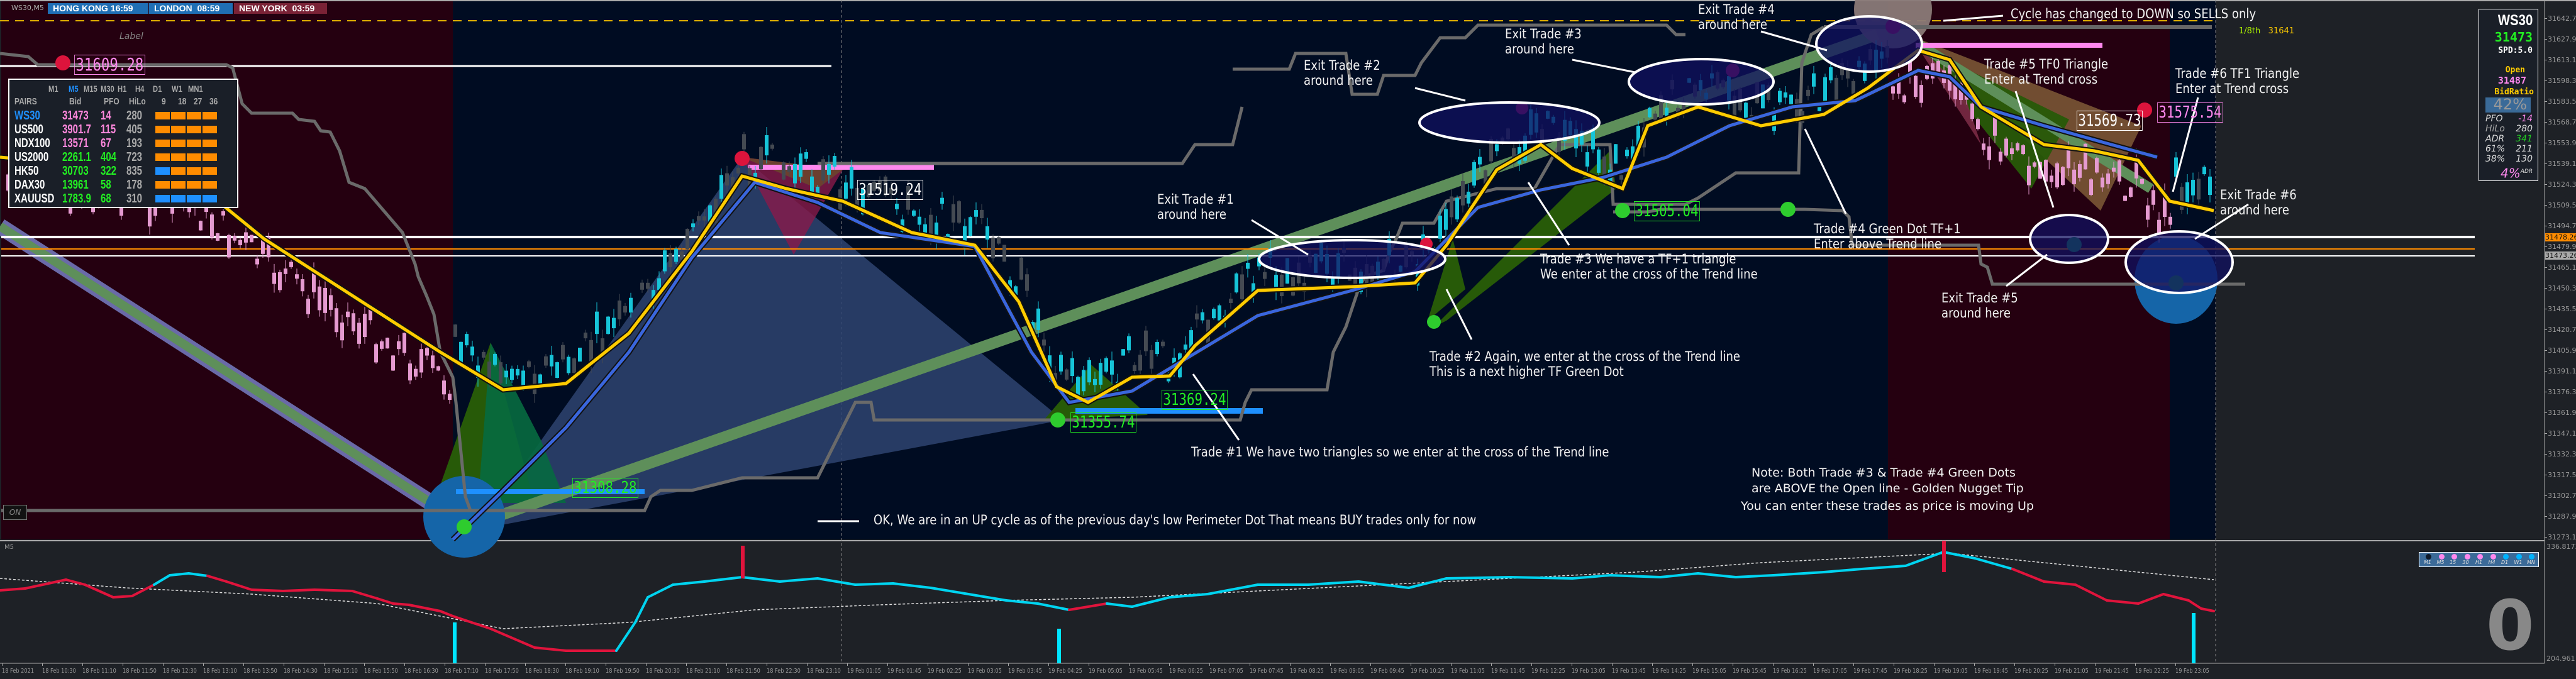 This screenshot has width=2576, height=679. I want to click on pair-bid: 1783.9, so click(76, 199).